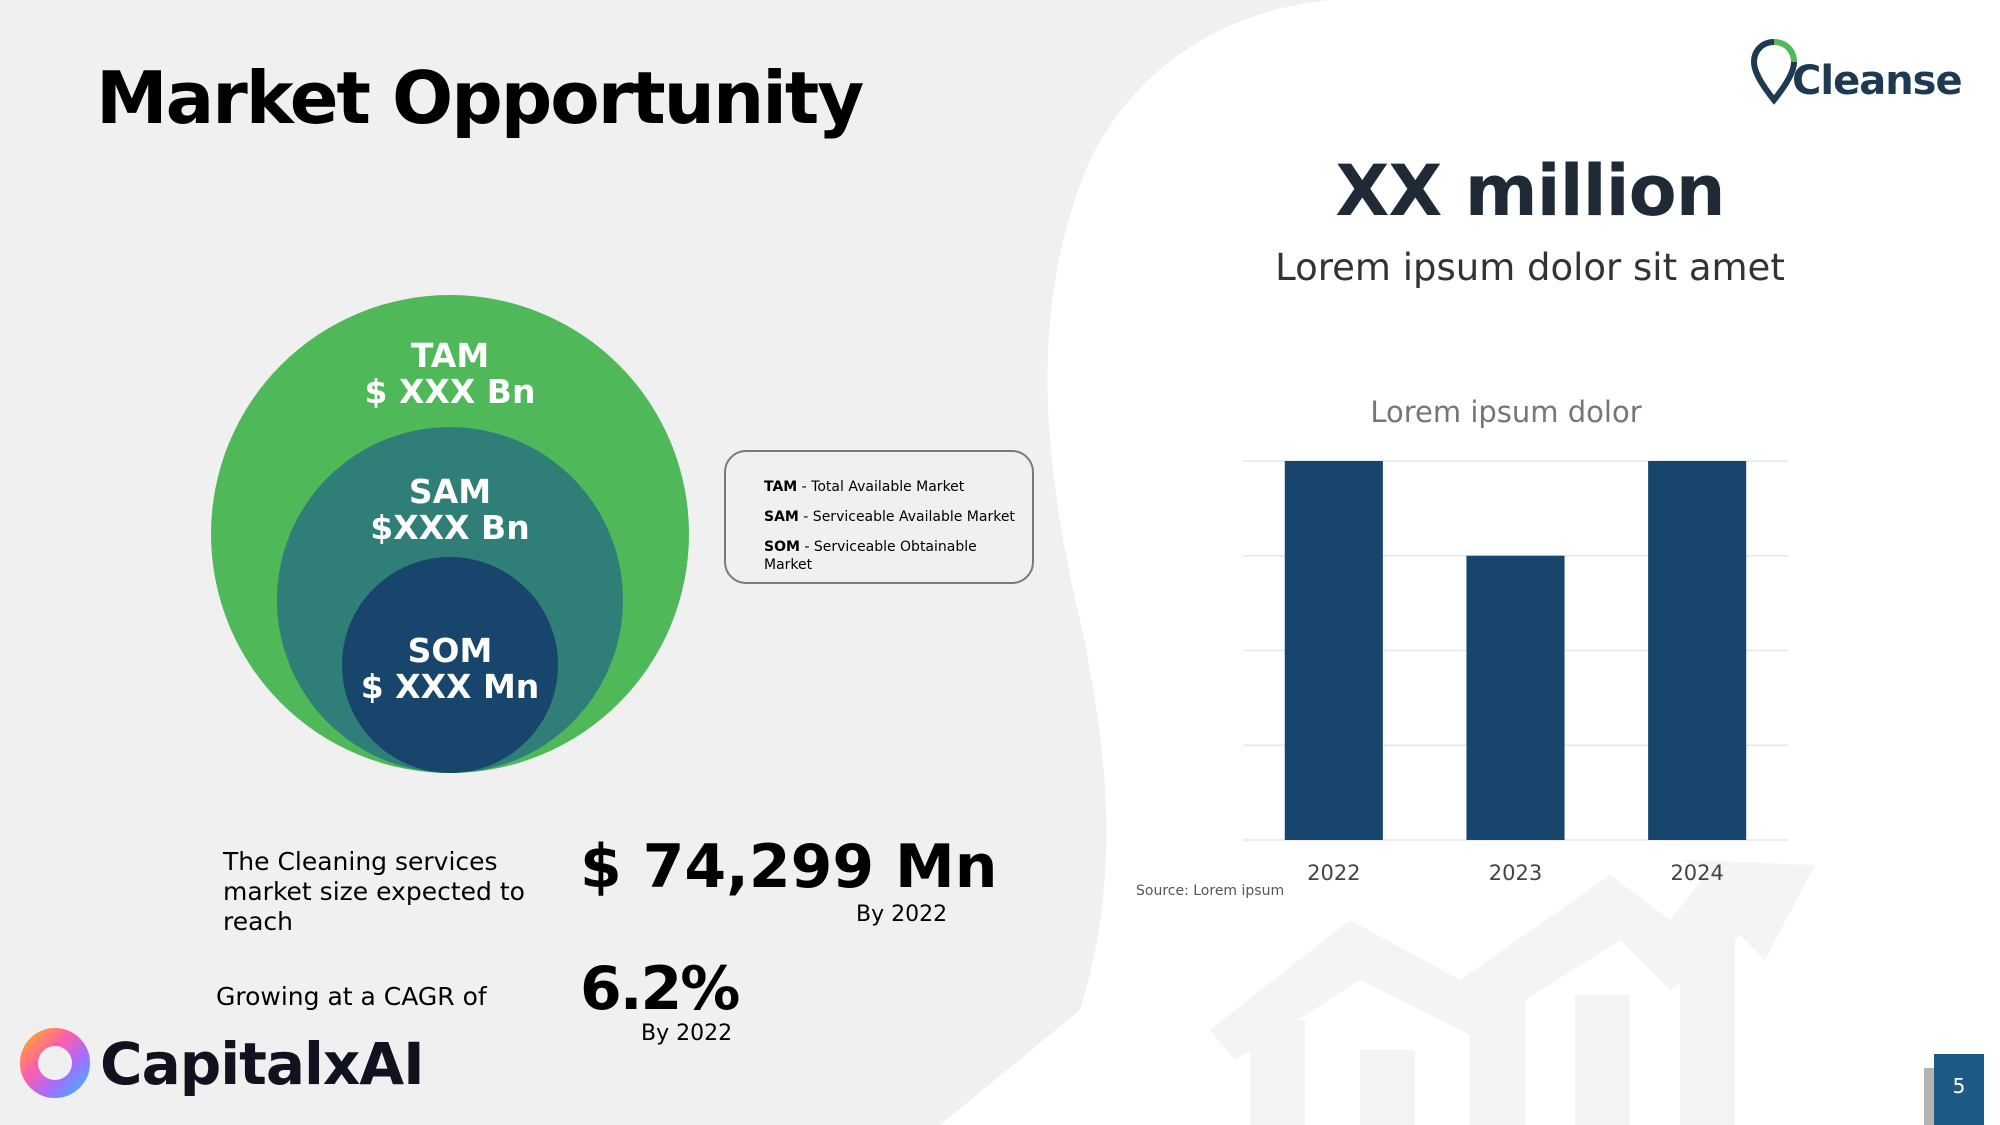 This screenshot has width=2000, height=1125. What do you see at coordinates (1515, 697) in the screenshot?
I see `bar-2023` at bounding box center [1515, 697].